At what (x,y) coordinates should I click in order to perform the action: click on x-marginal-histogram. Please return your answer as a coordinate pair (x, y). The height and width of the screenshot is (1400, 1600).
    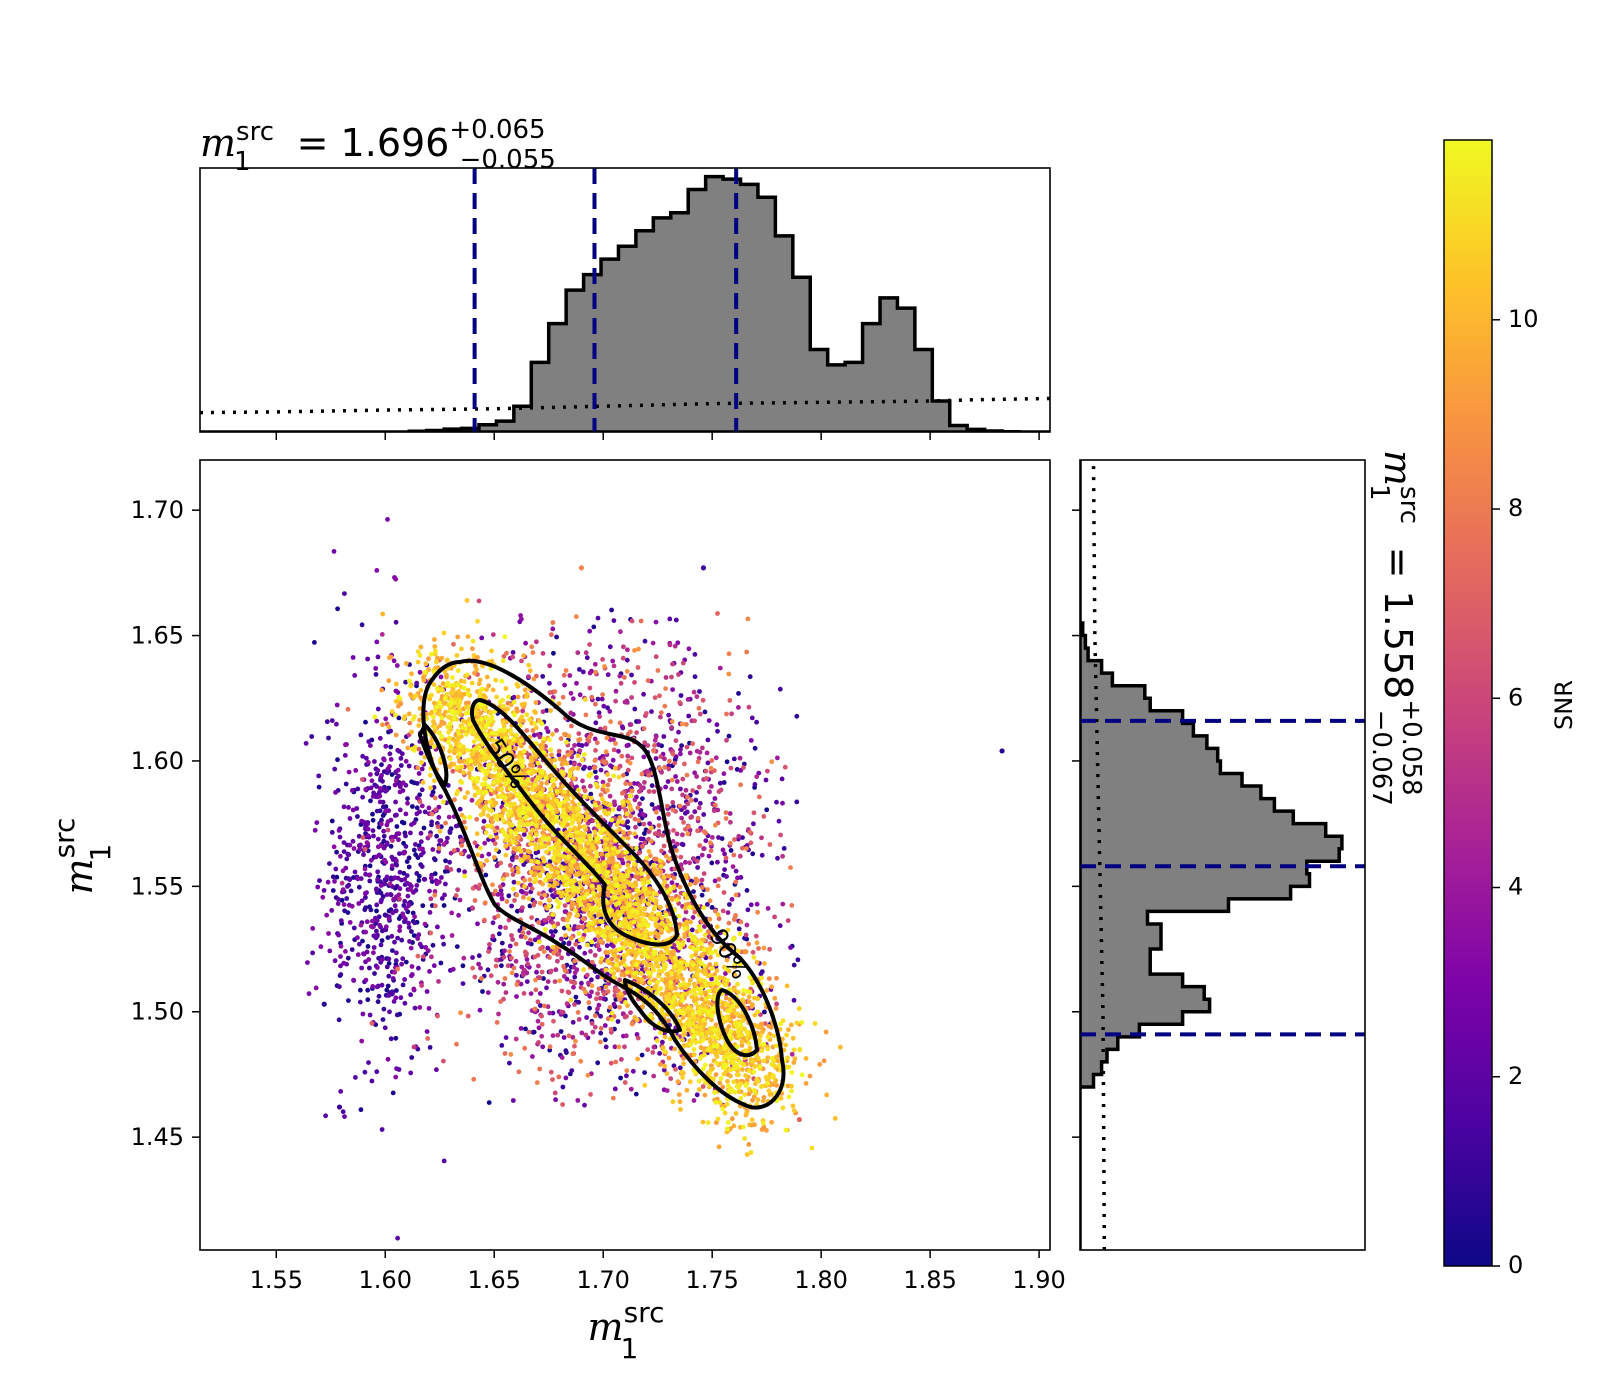
    Looking at the image, I should click on (625, 303).